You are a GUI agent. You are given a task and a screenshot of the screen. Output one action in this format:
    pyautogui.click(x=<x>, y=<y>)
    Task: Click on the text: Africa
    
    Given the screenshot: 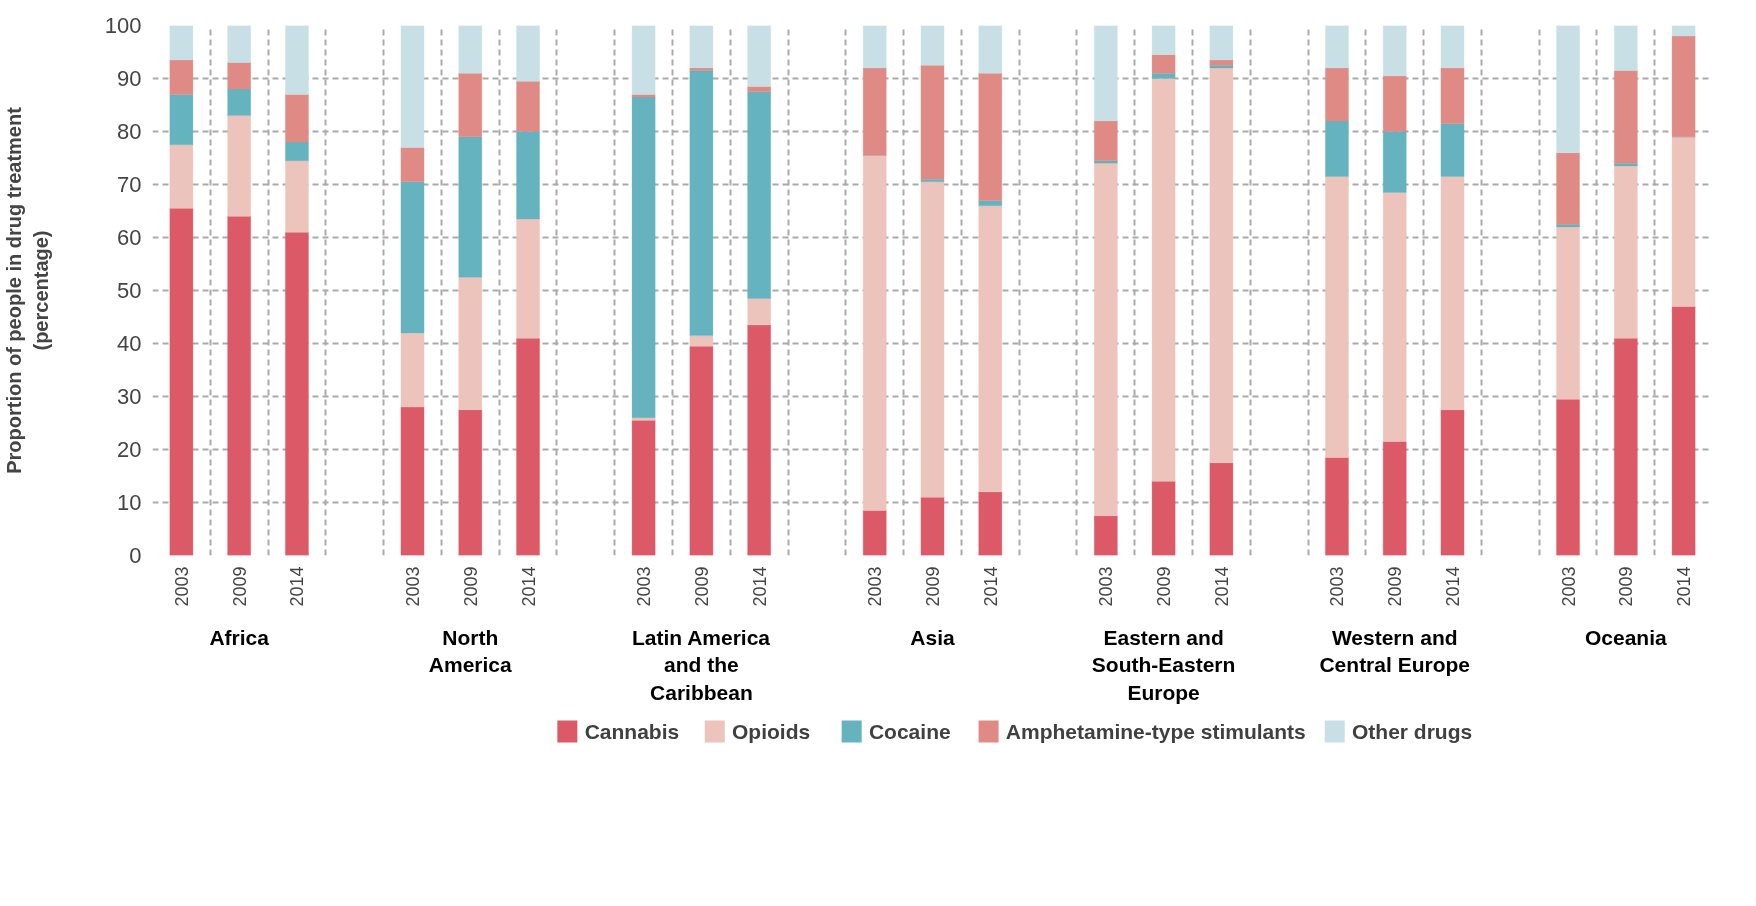 What is the action you would take?
    pyautogui.click(x=239, y=637)
    